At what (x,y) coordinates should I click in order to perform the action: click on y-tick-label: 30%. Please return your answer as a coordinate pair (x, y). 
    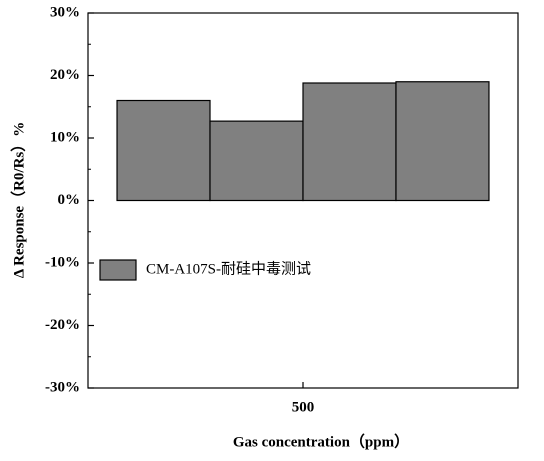
    Looking at the image, I should click on (65, 12).